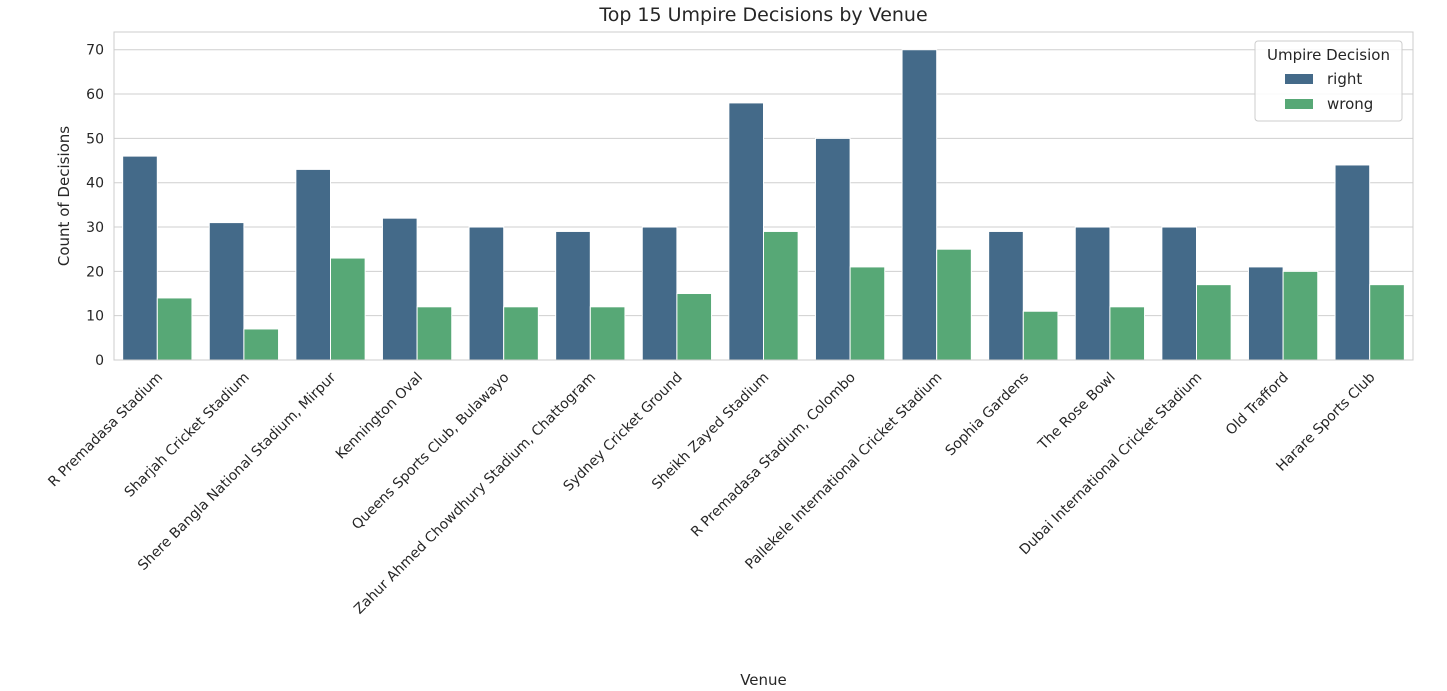  I want to click on legend-title: Umpire Decision, so click(1328, 55).